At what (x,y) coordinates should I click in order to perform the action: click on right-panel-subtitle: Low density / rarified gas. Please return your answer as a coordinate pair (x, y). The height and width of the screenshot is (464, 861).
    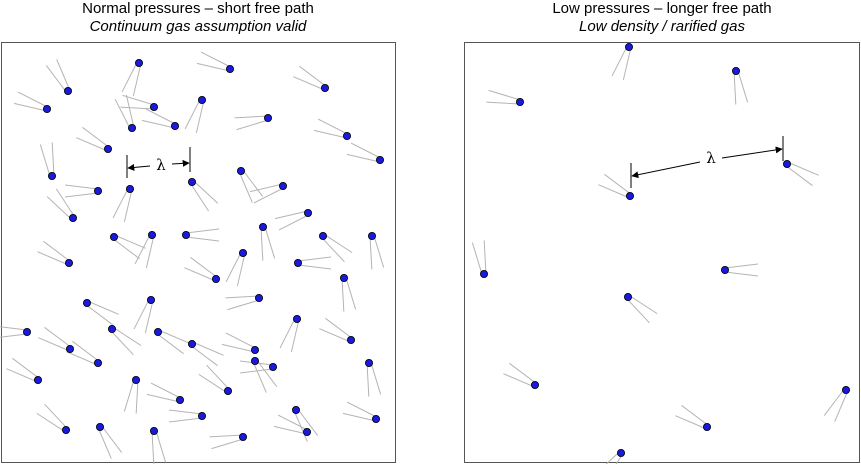
    Looking at the image, I should click on (662, 26).